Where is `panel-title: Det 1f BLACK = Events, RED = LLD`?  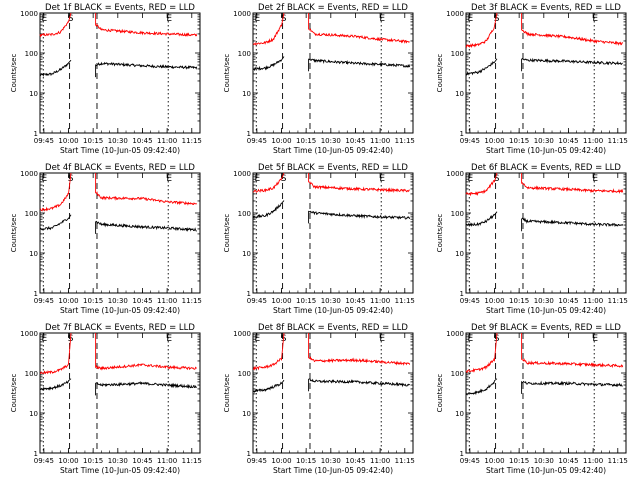
panel-title: Det 1f BLACK = Events, RED = LLD is located at coordinates (120, 8).